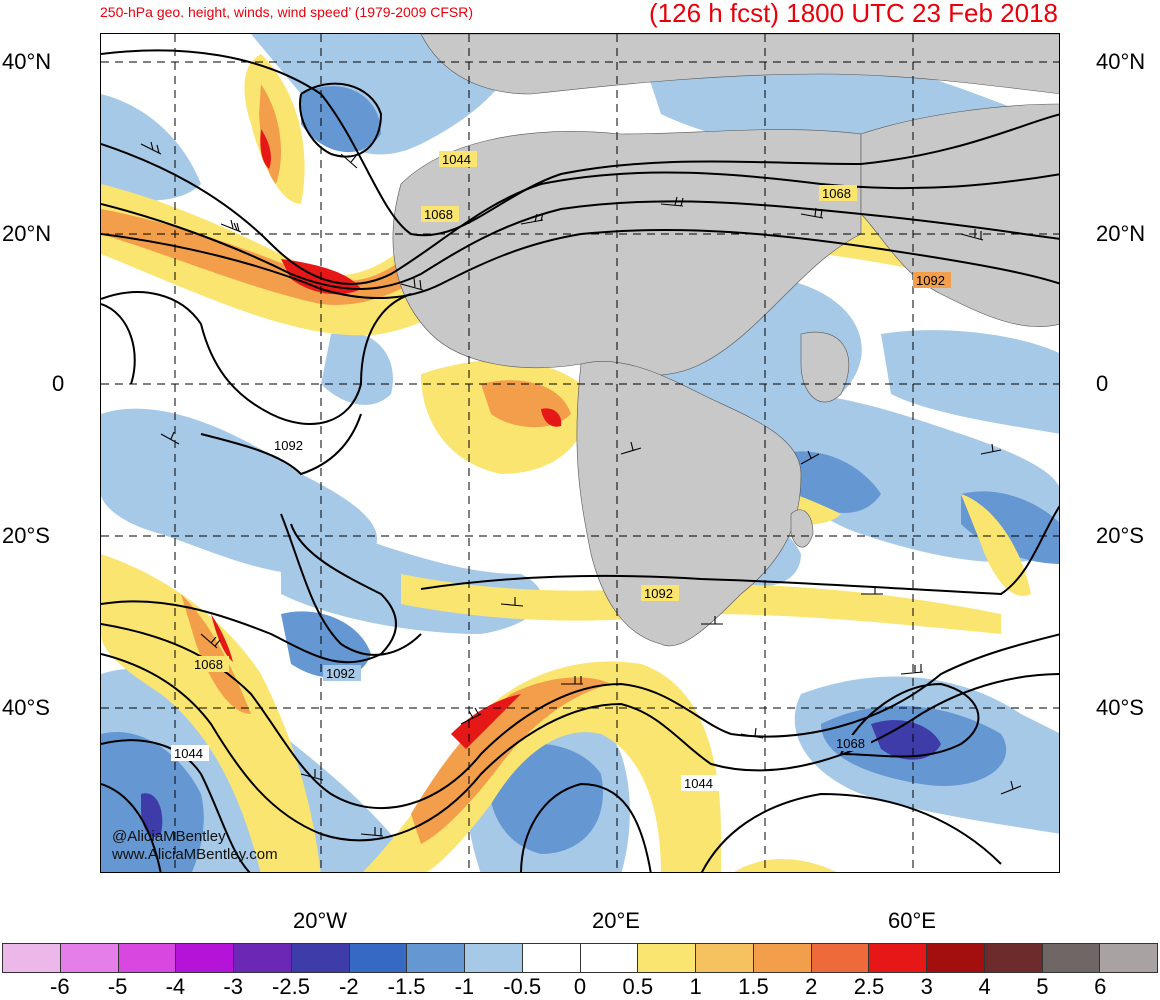 This screenshot has height=1000, width=1160. What do you see at coordinates (695, 986) in the screenshot?
I see `colorbar-tick-label: 1` at bounding box center [695, 986].